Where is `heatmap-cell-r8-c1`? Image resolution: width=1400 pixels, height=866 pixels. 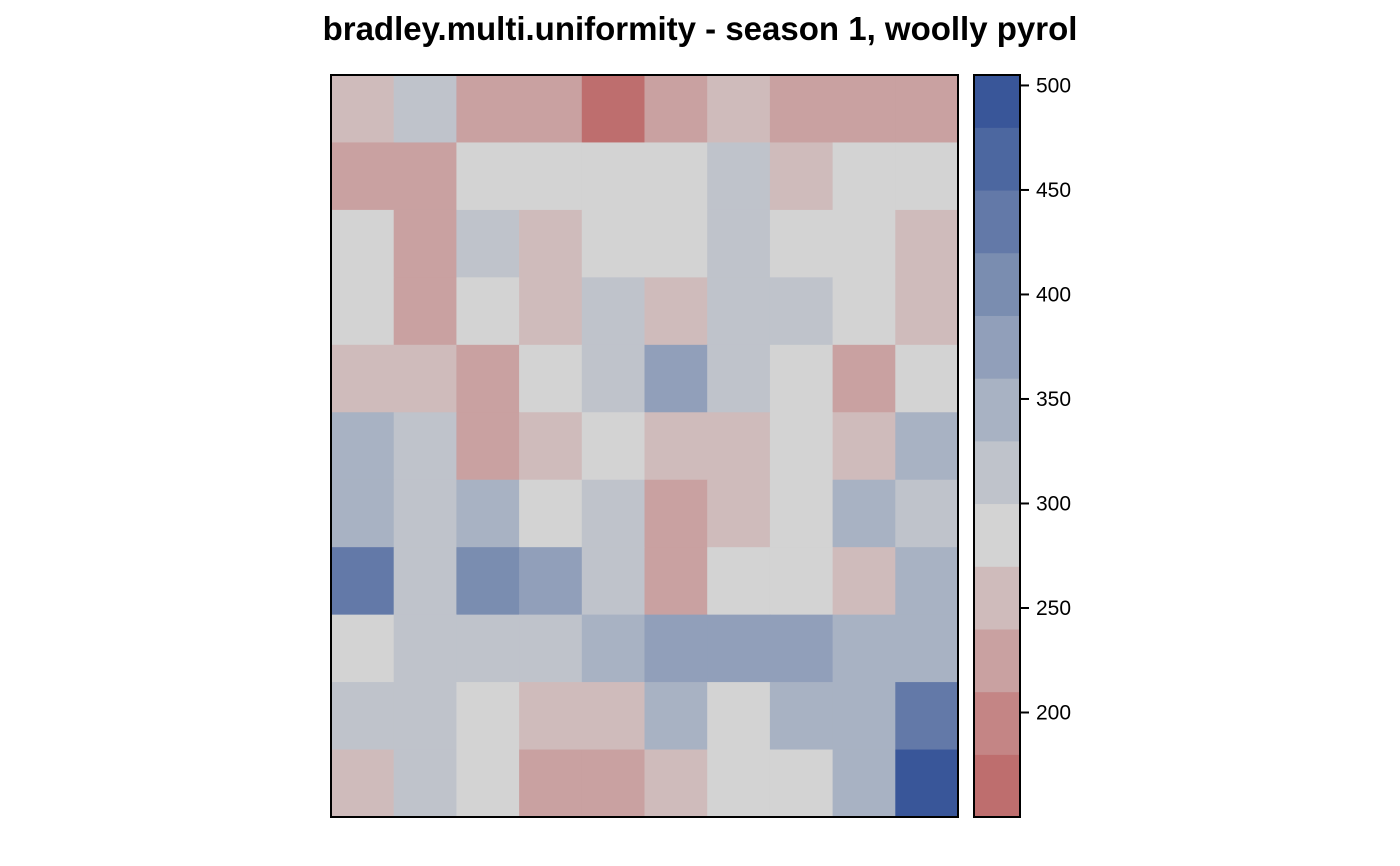 heatmap-cell-r8-c1 is located at coordinates (363, 581).